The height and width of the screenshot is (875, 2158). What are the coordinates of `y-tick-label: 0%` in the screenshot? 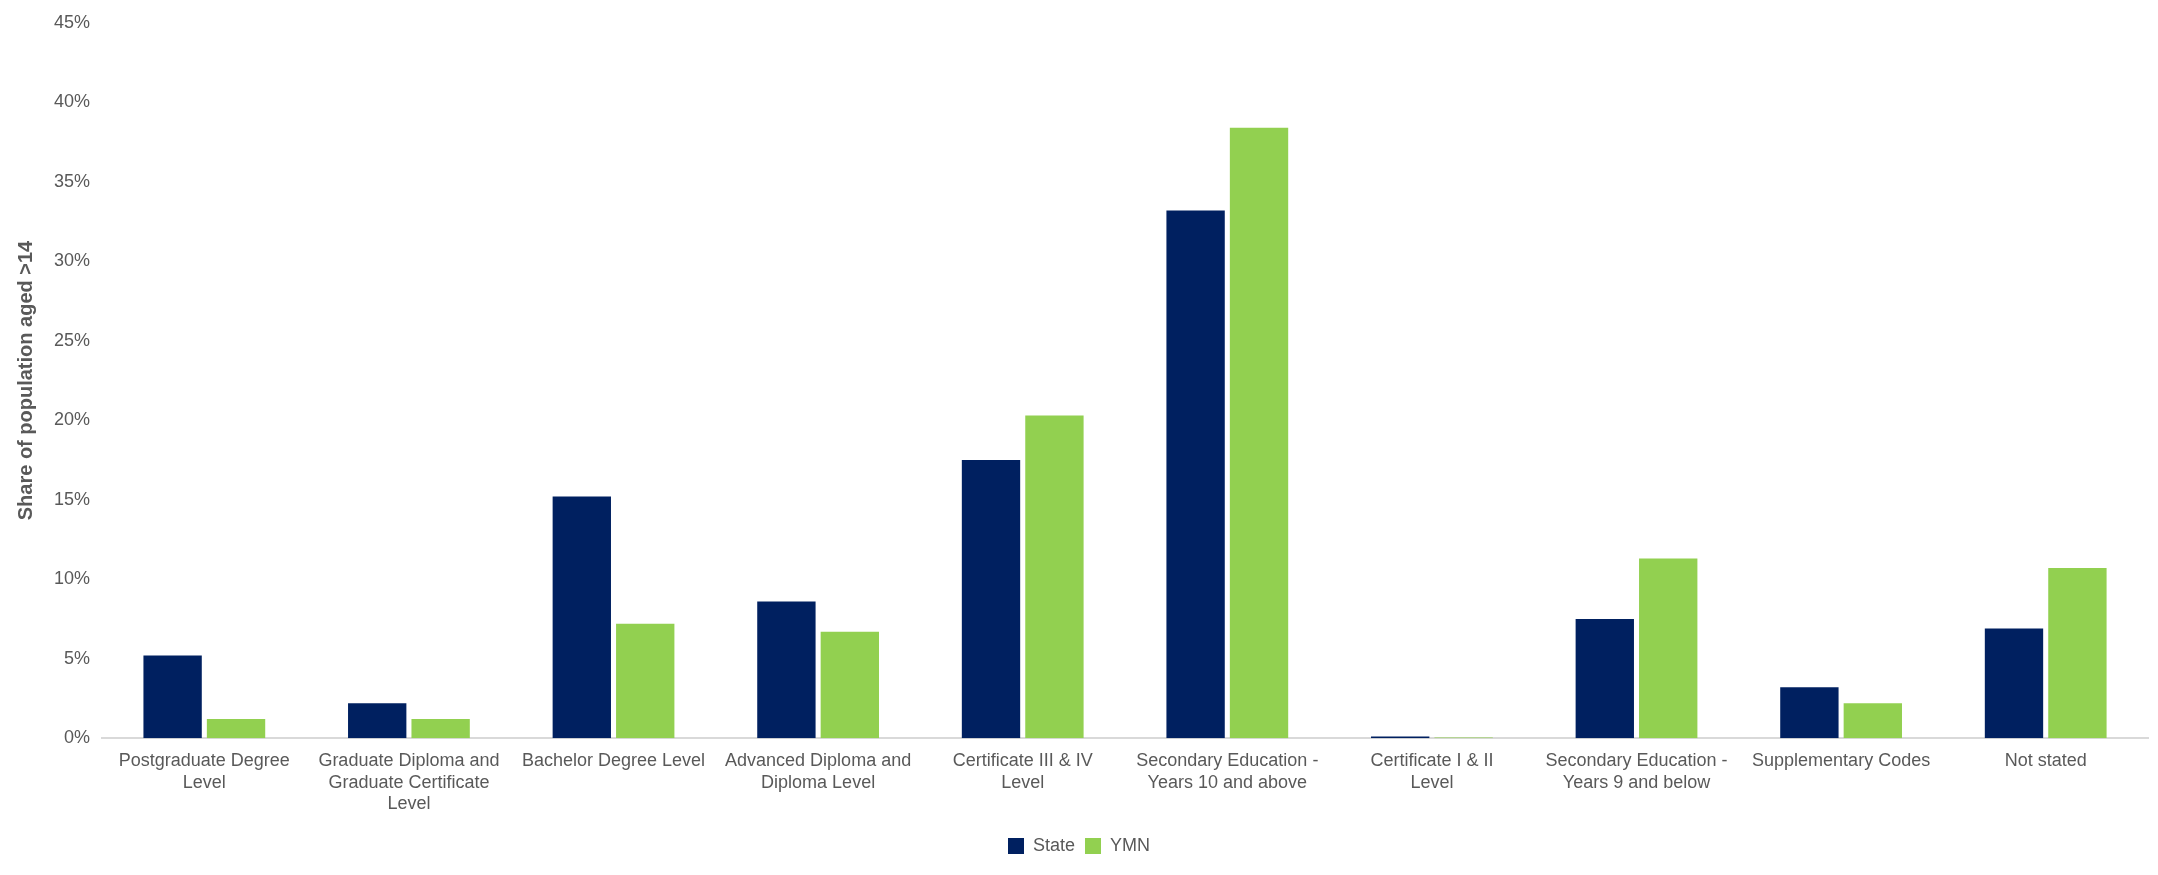 It's located at (77, 737).